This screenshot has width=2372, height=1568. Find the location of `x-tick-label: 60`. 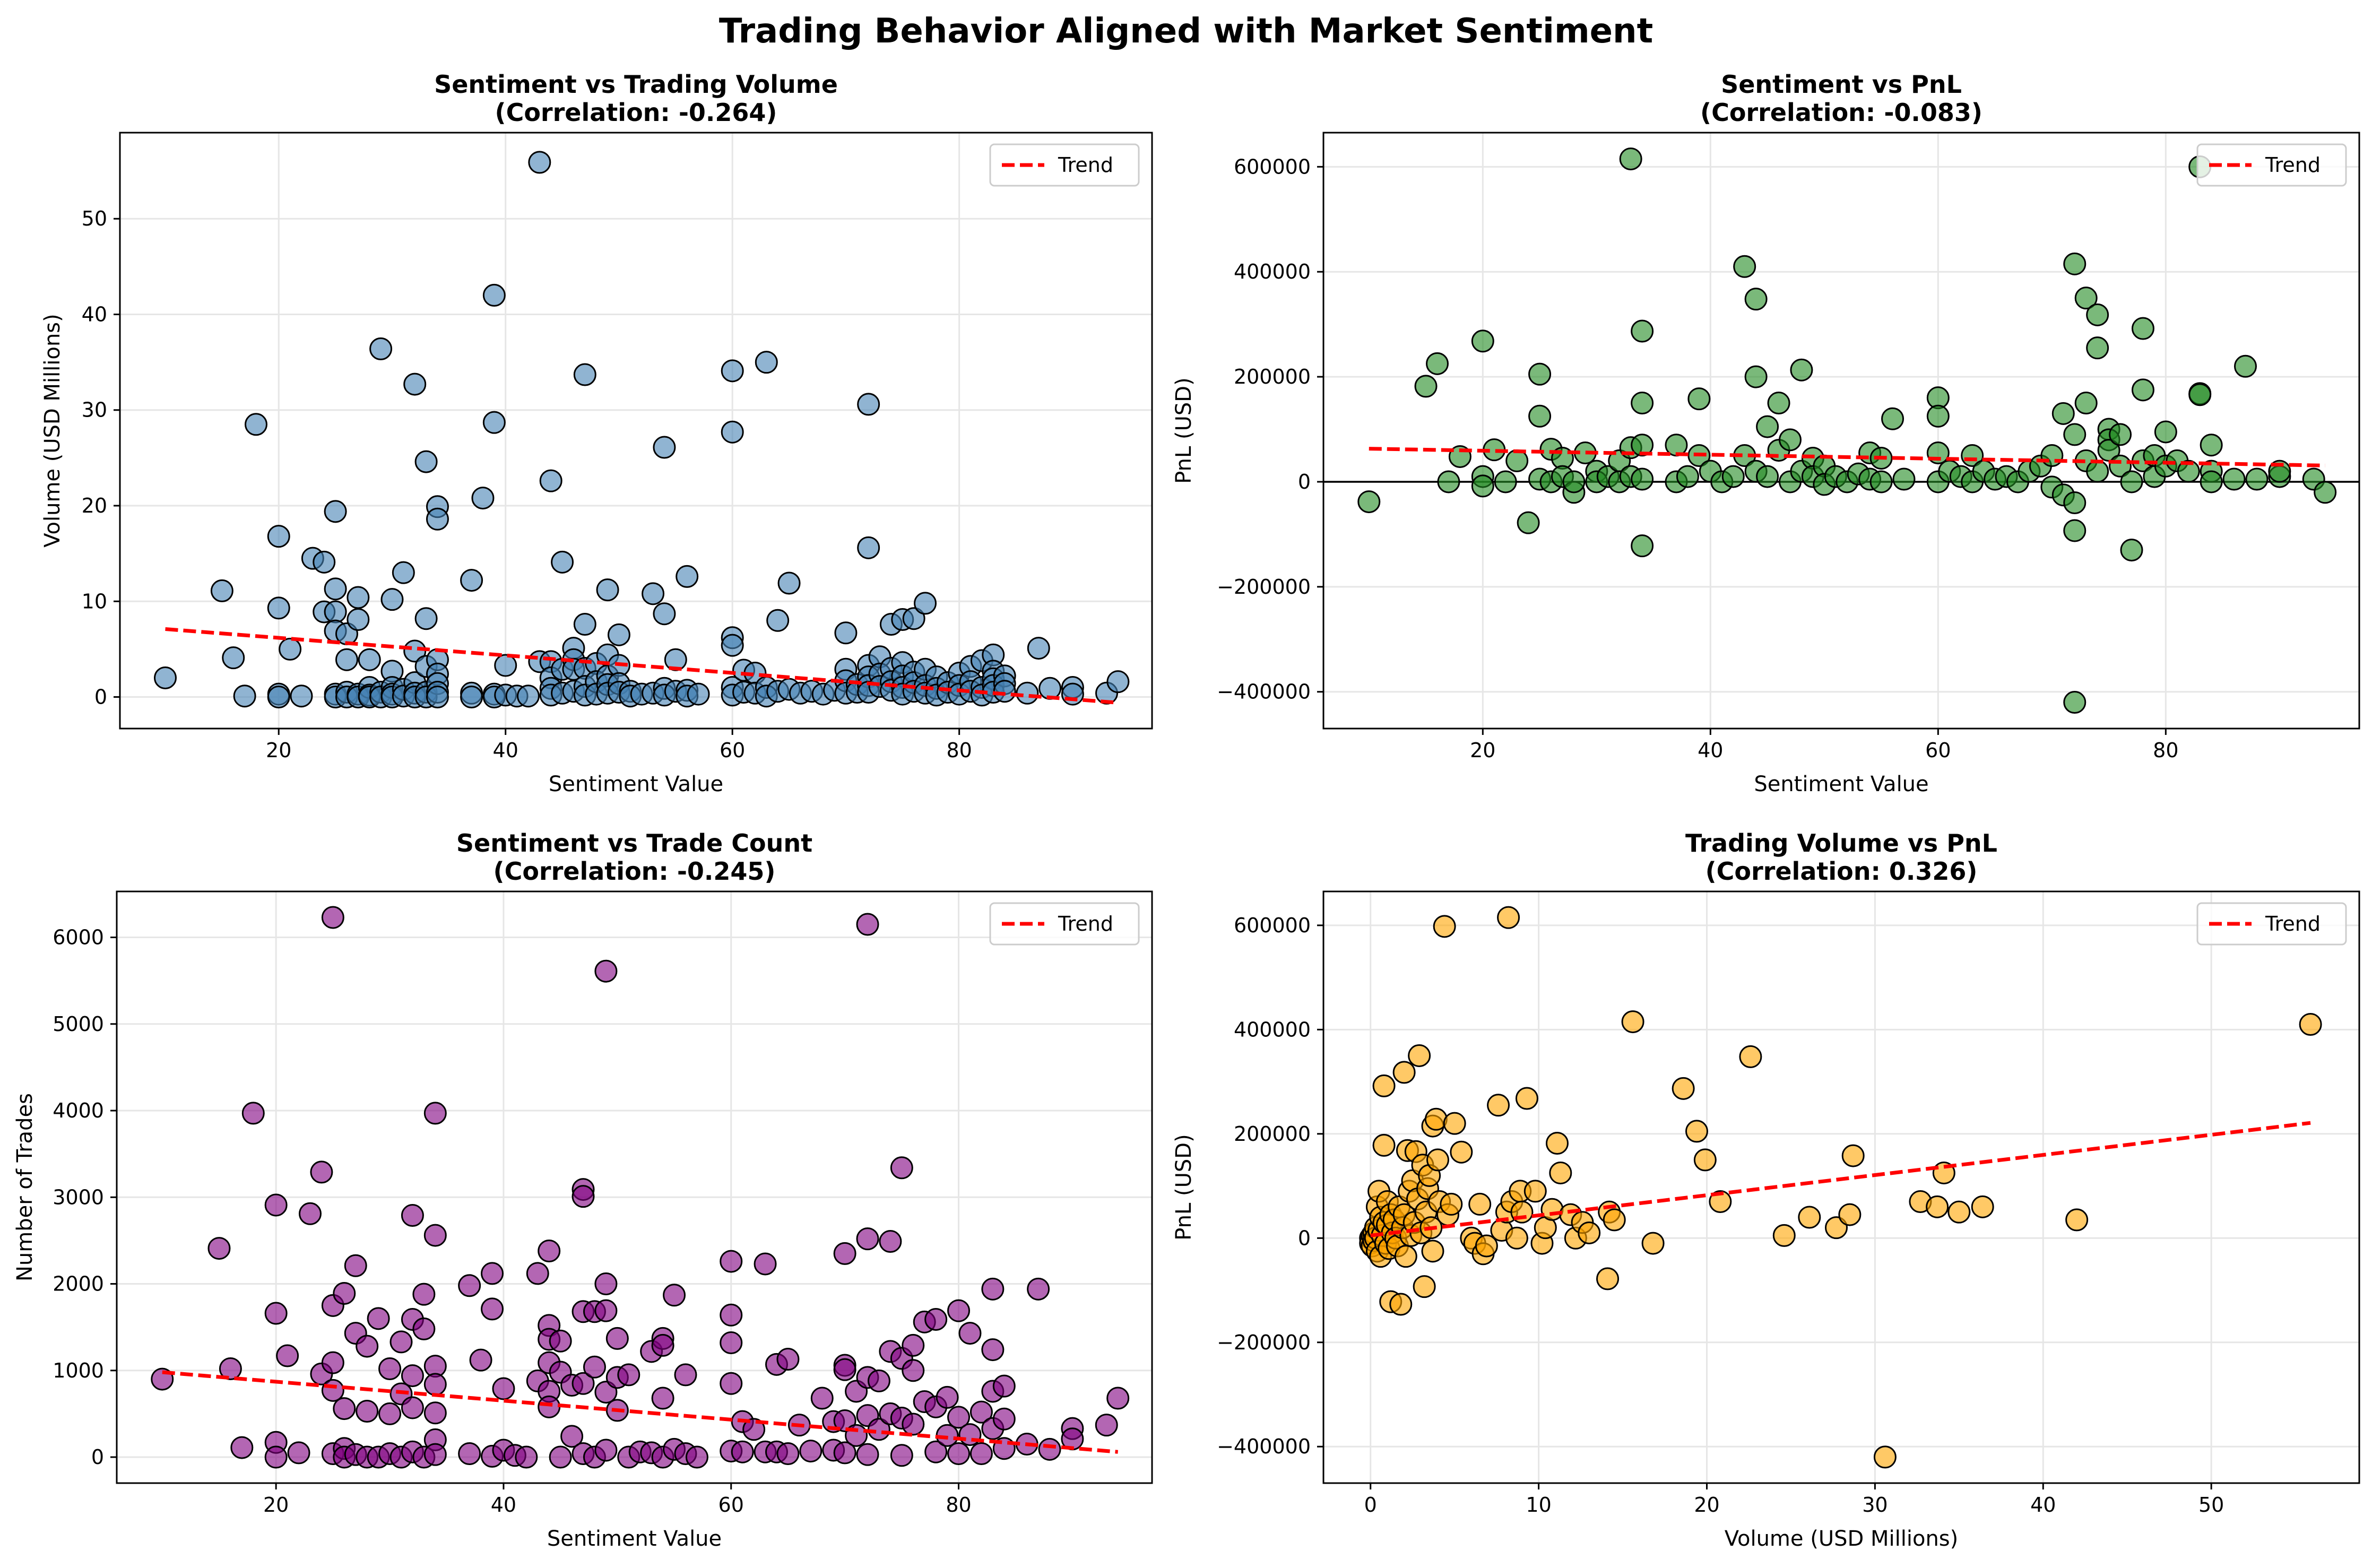

x-tick-label: 60 is located at coordinates (1938, 750).